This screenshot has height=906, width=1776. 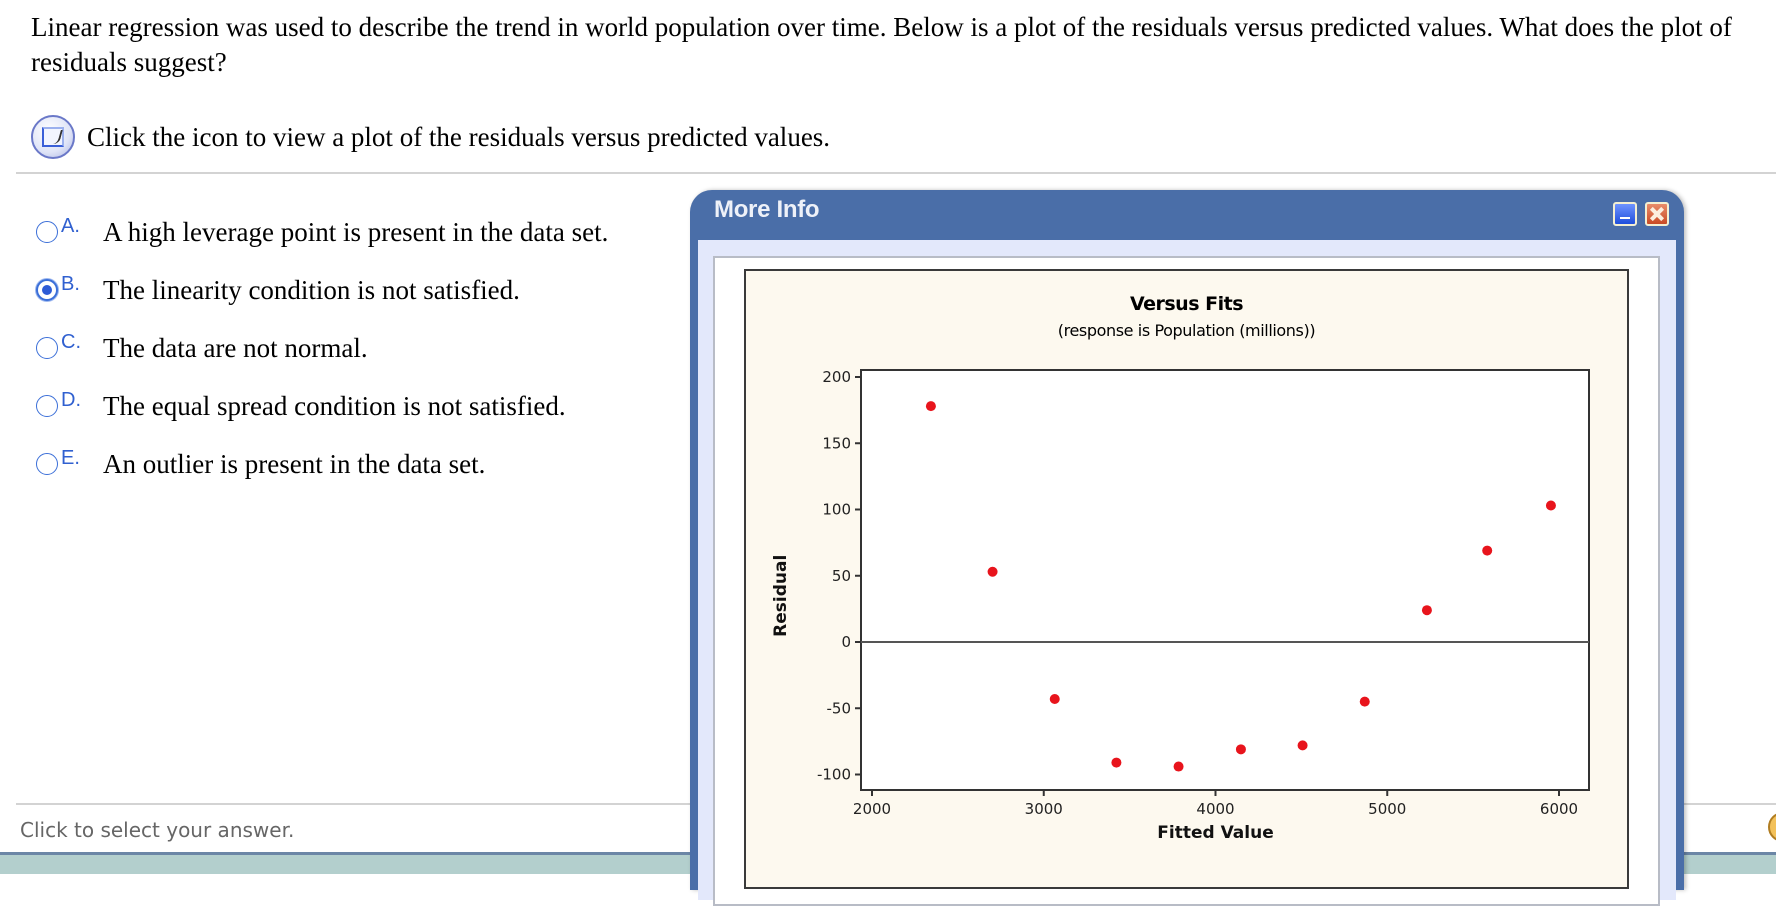 I want to click on svg-text: -100, so click(x=834, y=775).